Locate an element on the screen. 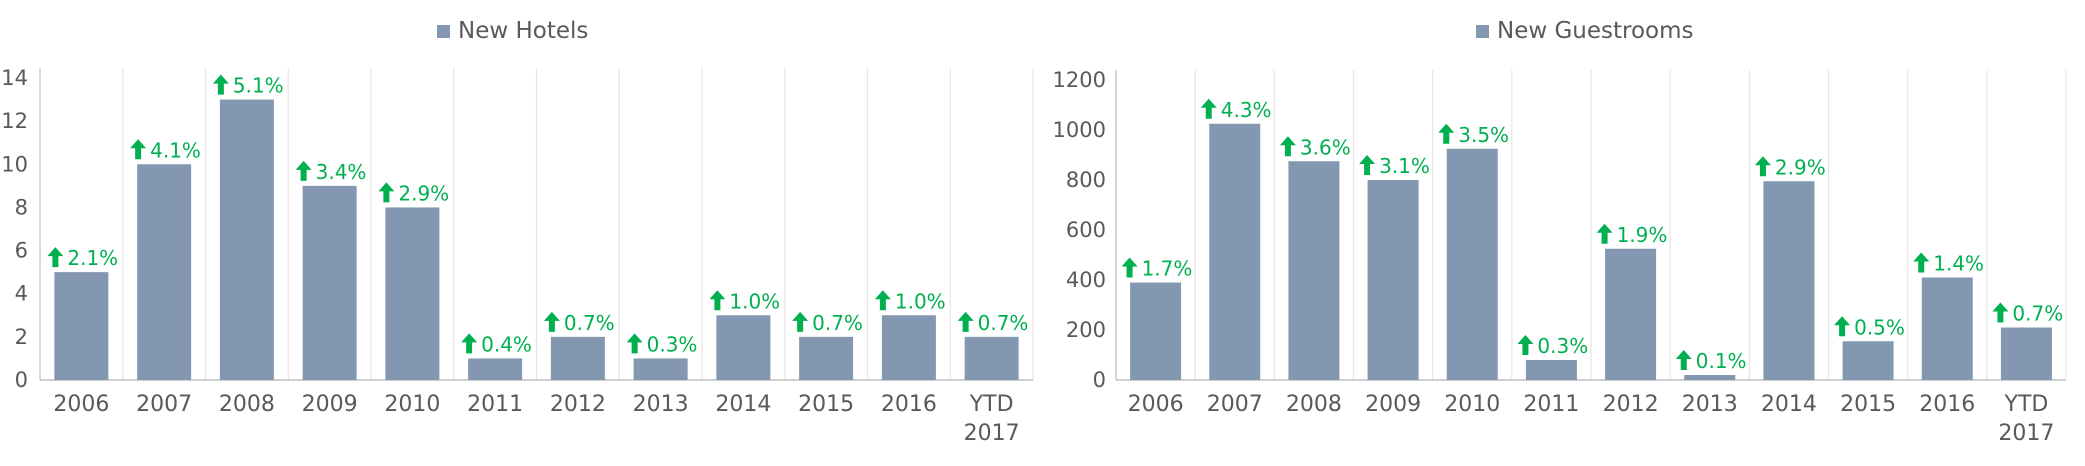 This screenshot has height=466, width=2085. y-tick-label: 4 is located at coordinates (21, 294).